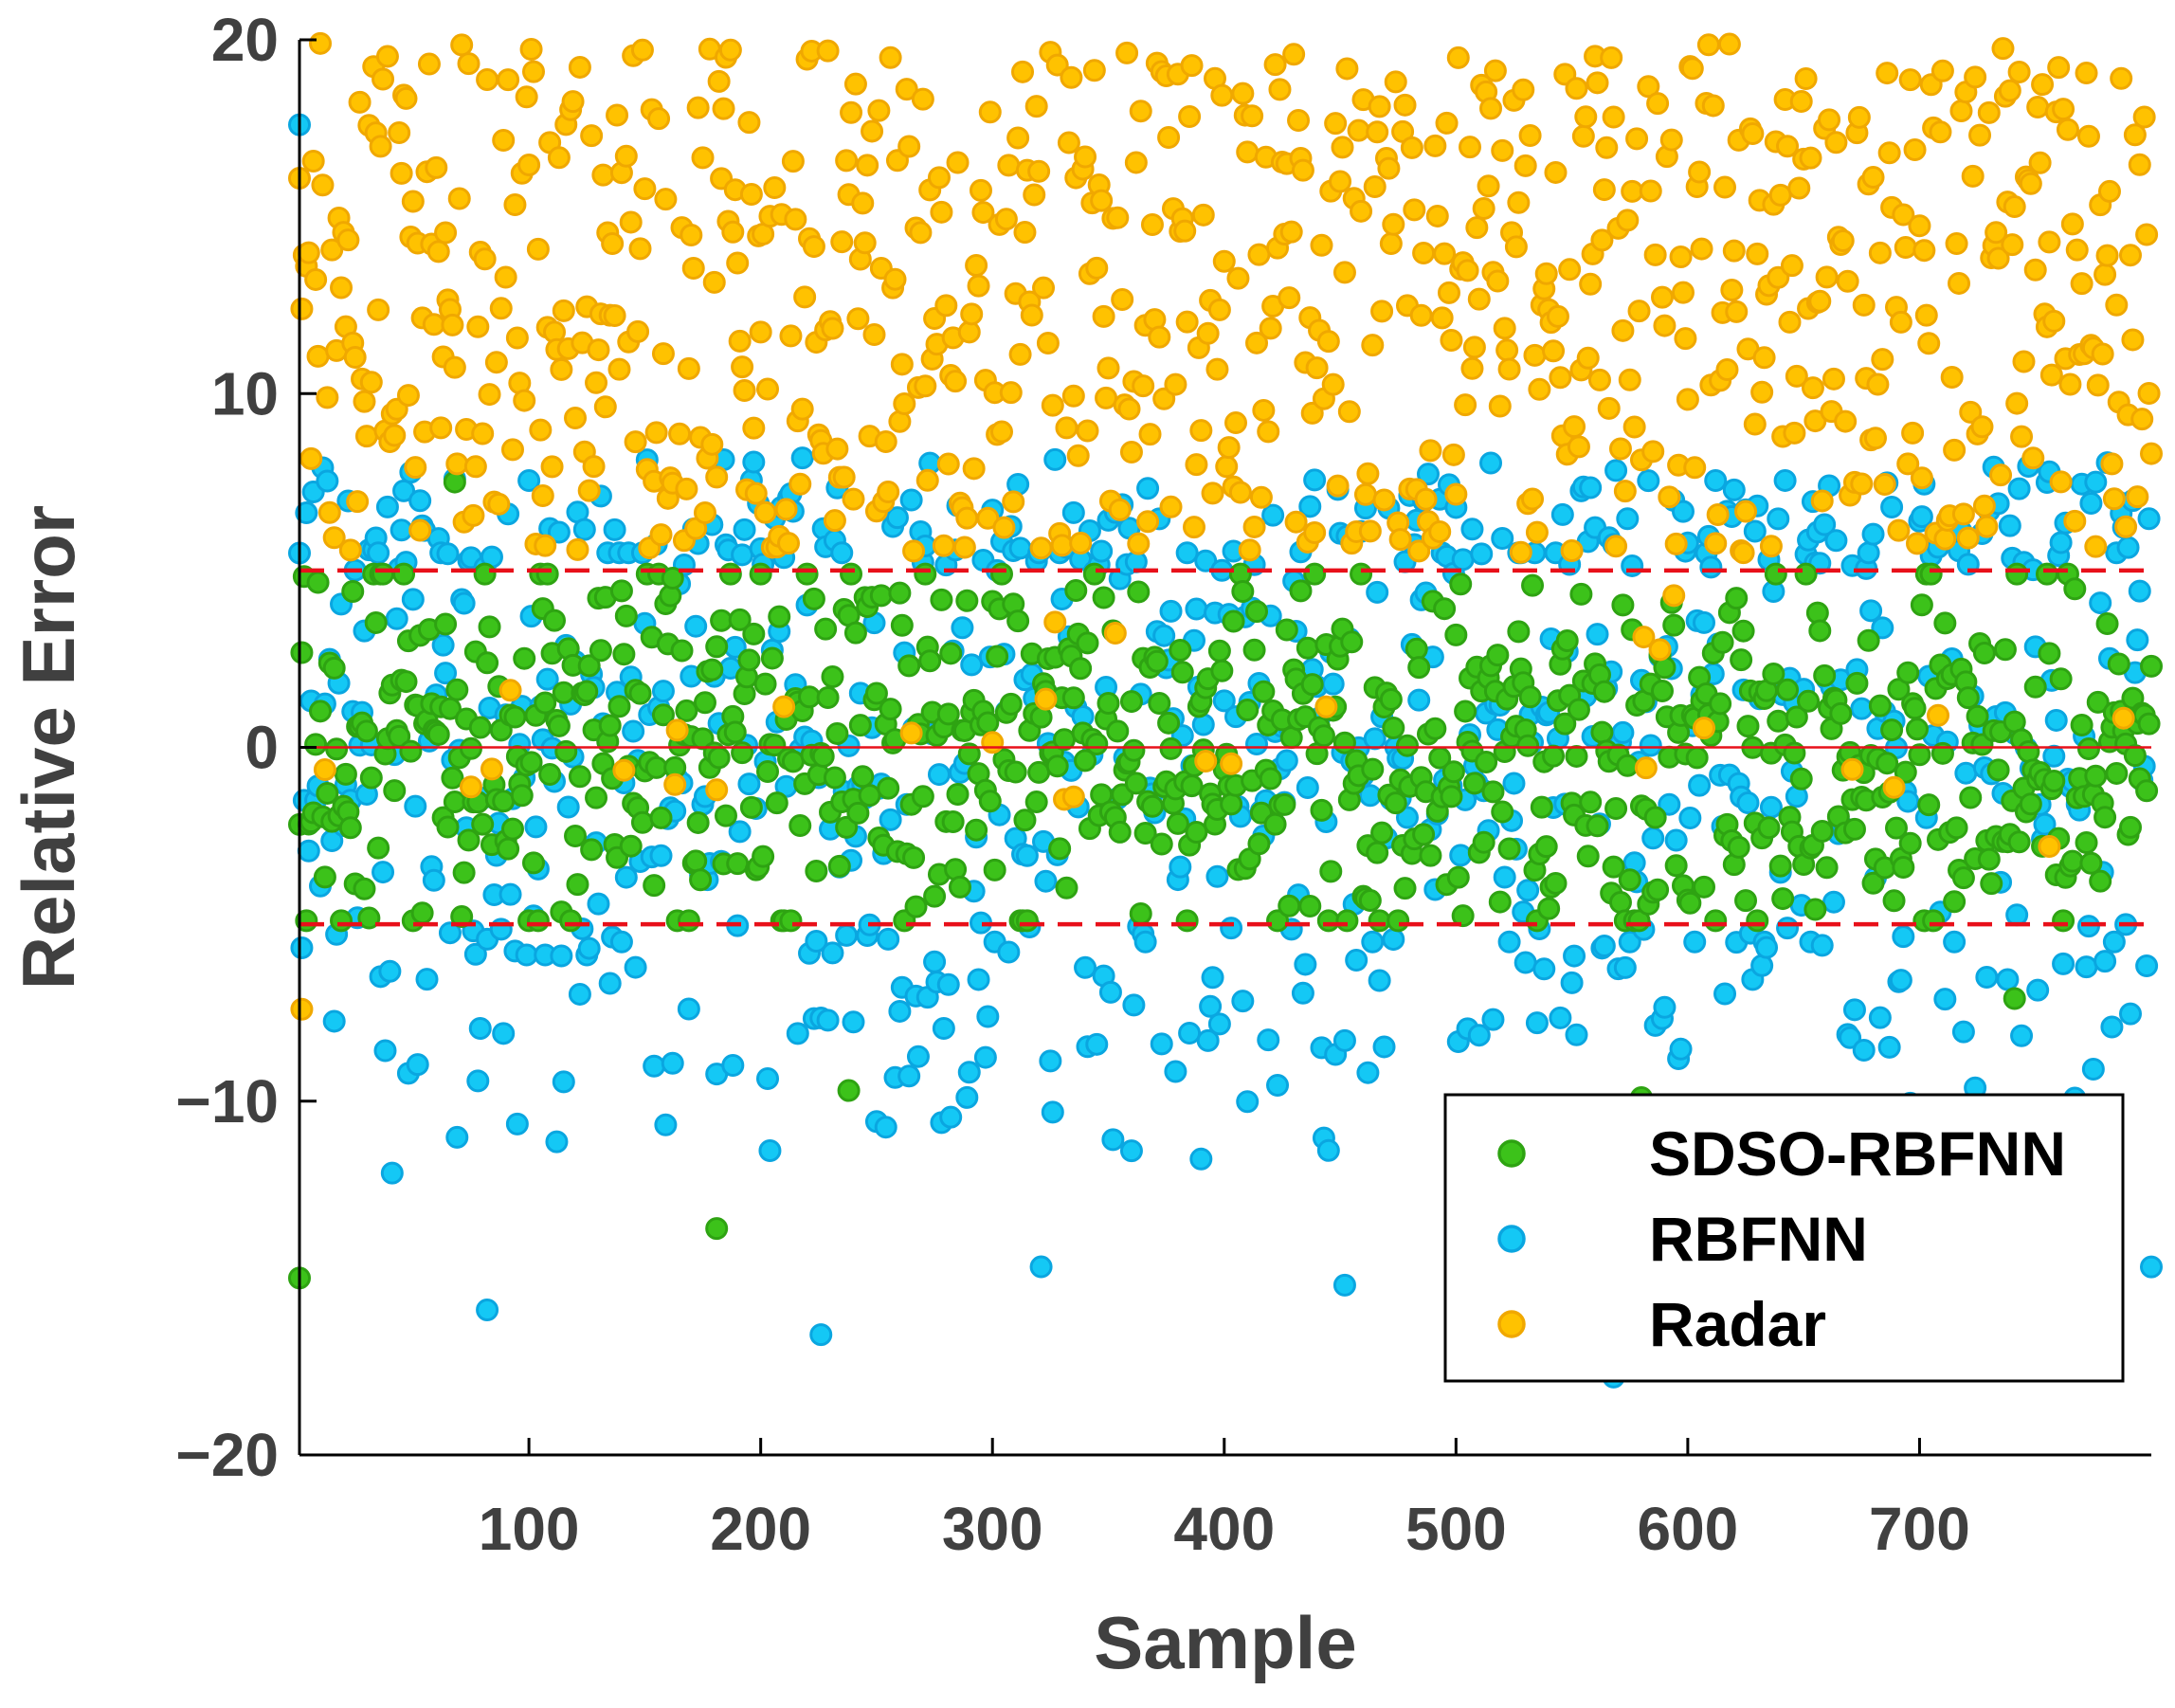  What do you see at coordinates (1857, 1153) in the screenshot?
I see `legend-label-sdso-rbfnn: SDSO-RBFNN` at bounding box center [1857, 1153].